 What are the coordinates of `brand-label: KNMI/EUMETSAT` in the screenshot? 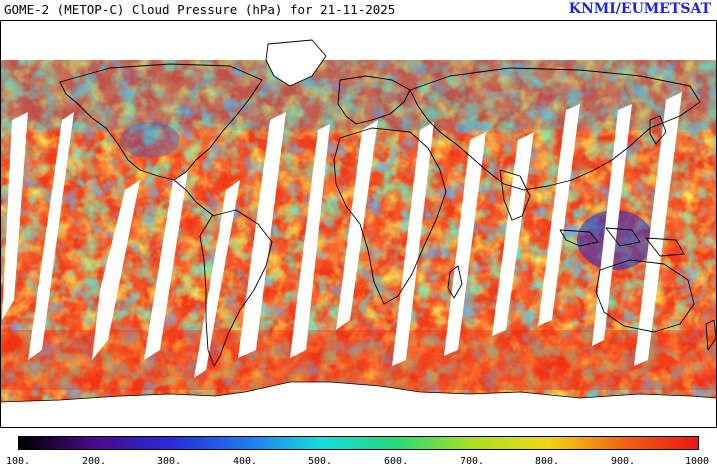 It's located at (639, 9).